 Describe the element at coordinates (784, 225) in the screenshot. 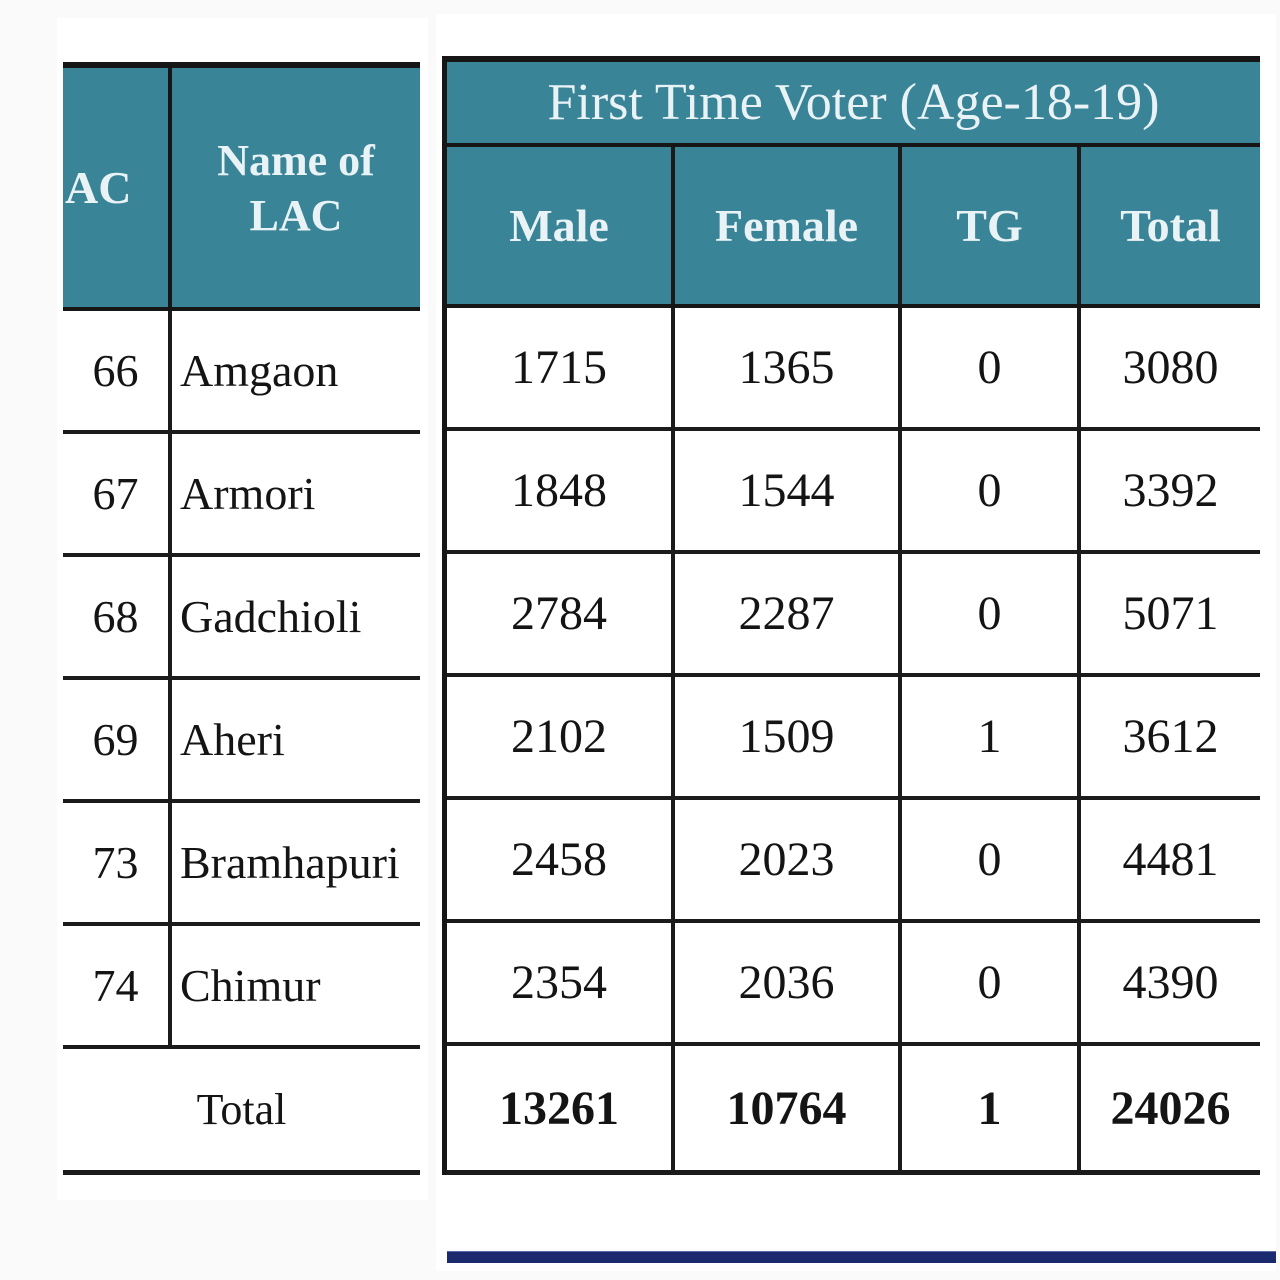

I see `female-column-header: Female` at that location.